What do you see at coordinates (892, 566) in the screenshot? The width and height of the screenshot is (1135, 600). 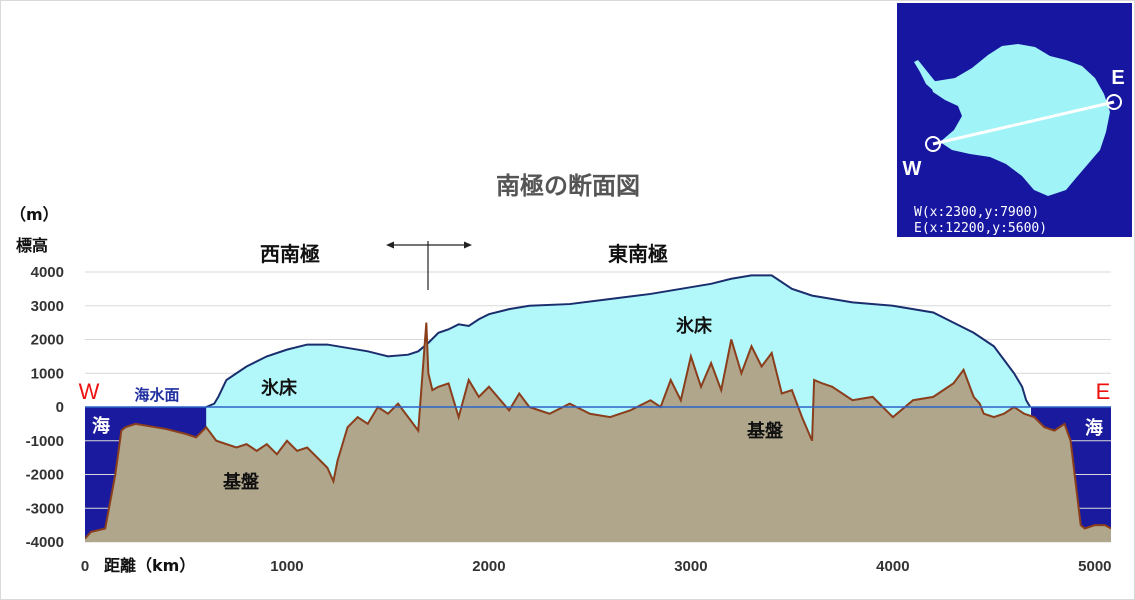 I see `x-tick-label: 4000` at bounding box center [892, 566].